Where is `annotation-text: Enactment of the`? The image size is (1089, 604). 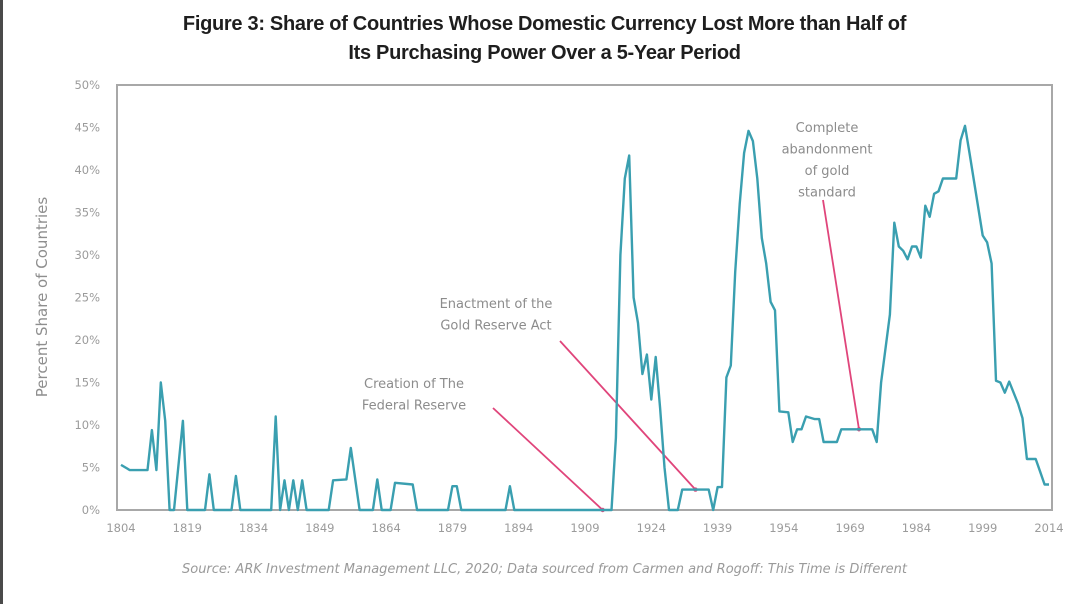
annotation-text: Enactment of the is located at coordinates (496, 304).